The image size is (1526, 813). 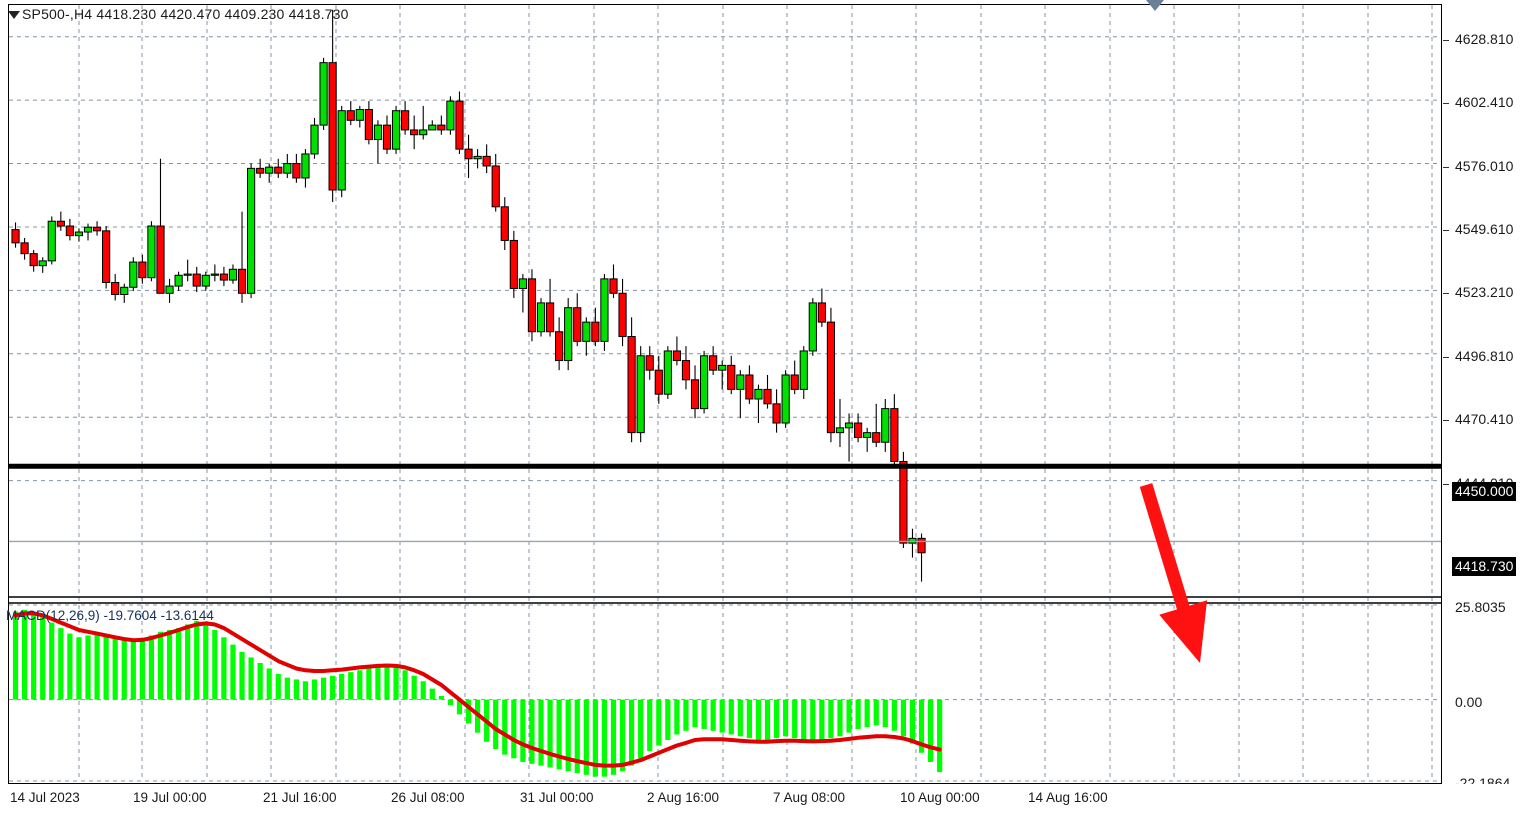 What do you see at coordinates (1165, 550) in the screenshot?
I see `arrow-shaft` at bounding box center [1165, 550].